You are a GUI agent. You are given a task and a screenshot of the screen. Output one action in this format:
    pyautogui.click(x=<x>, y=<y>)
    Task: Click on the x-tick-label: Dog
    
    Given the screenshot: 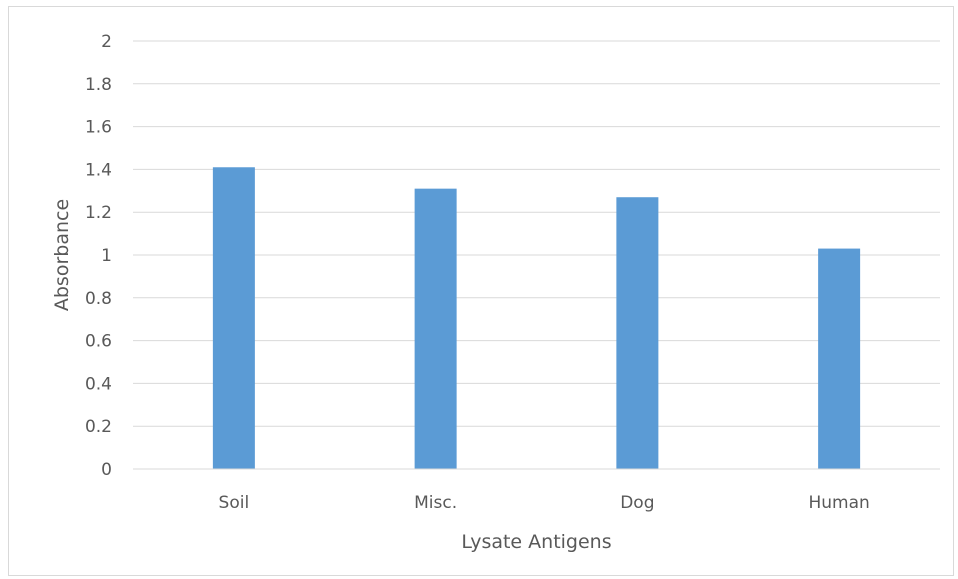 What is the action you would take?
    pyautogui.click(x=637, y=503)
    